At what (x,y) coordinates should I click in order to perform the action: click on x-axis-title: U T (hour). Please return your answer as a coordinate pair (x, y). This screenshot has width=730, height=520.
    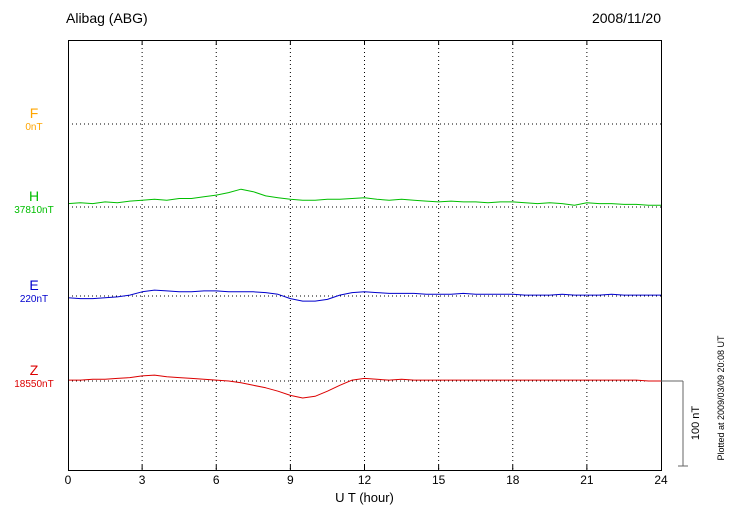
    Looking at the image, I should click on (364, 497).